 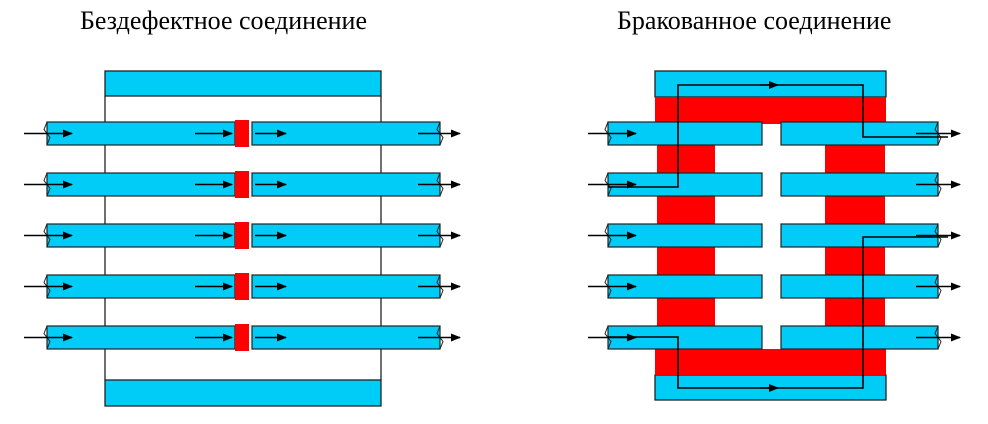 What do you see at coordinates (243, 393) in the screenshot?
I see `bottom-plate` at bounding box center [243, 393].